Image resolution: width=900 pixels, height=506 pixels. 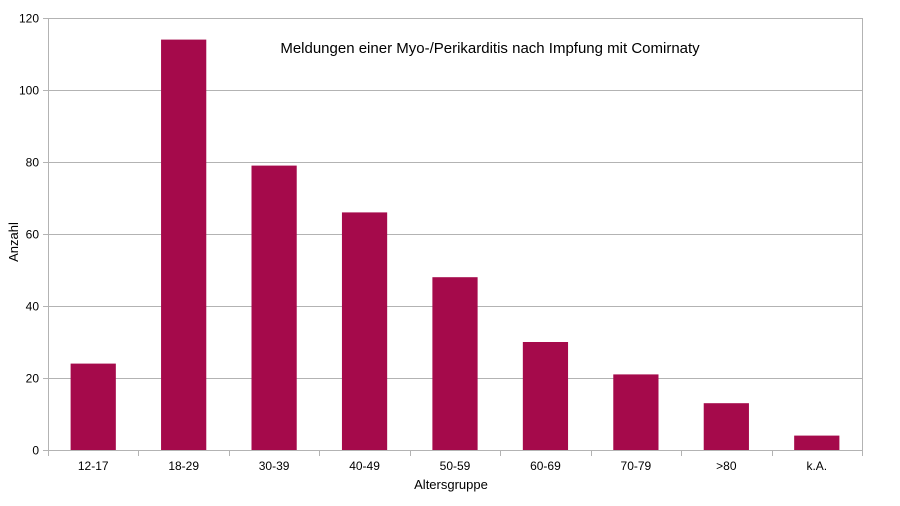 What do you see at coordinates (816, 466) in the screenshot?
I see `x-tick-label: k.A.` at bounding box center [816, 466].